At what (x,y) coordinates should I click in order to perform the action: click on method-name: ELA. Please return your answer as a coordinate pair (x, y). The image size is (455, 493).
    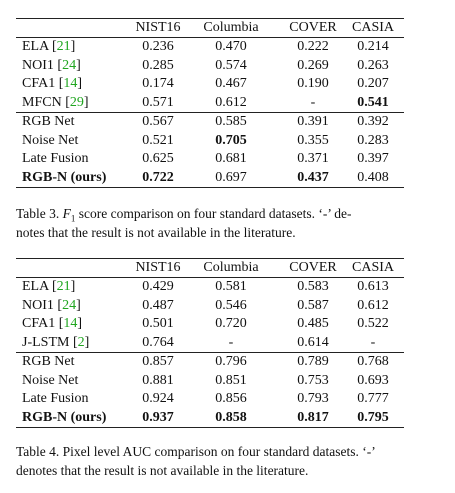
    Looking at the image, I should click on (35, 286).